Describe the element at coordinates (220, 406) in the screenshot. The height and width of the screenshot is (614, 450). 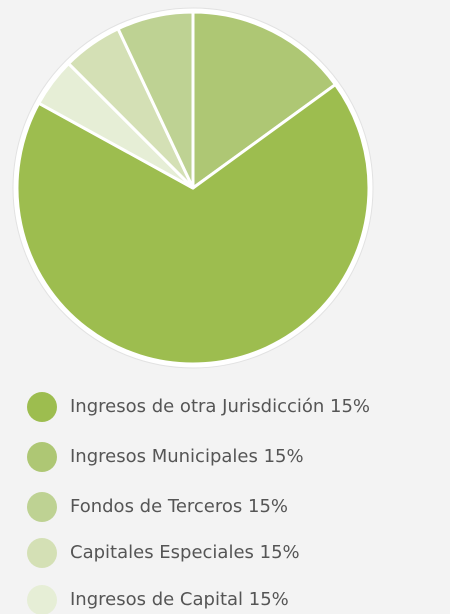
I see `legend-label: Ingresos de otra Jurisdicción 15%` at that location.